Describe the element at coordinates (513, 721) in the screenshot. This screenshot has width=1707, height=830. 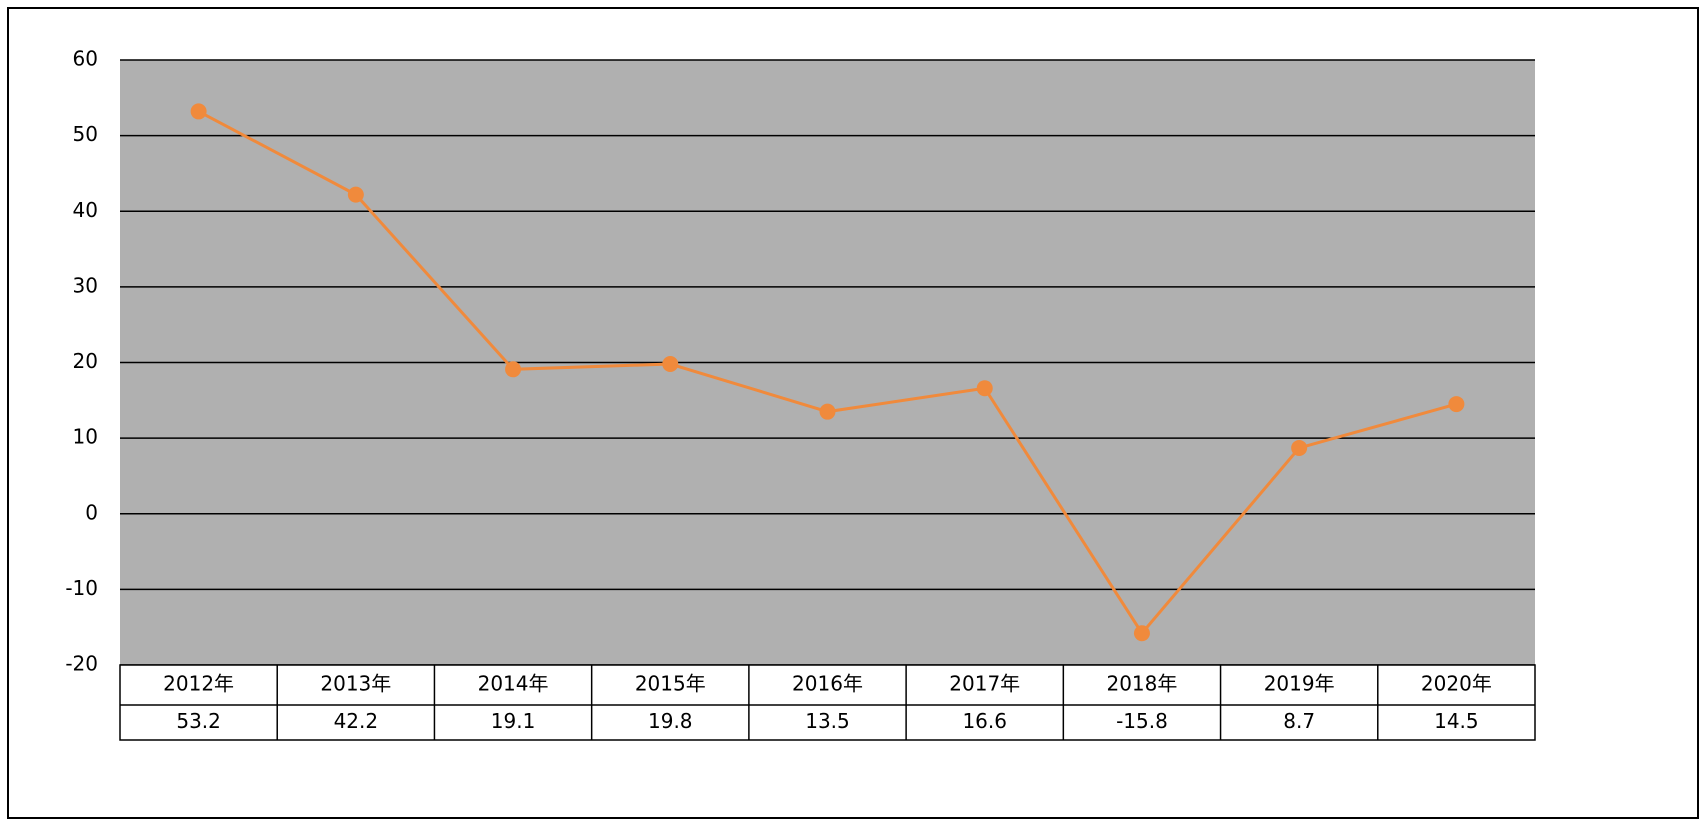
I see `table-value: 19.1` at that location.